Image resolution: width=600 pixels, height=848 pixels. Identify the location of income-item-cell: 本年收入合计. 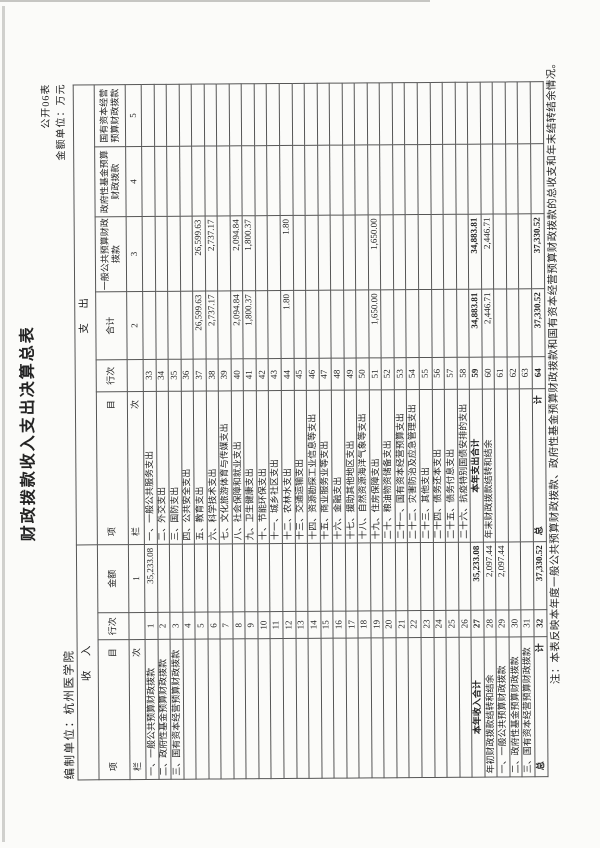
(478, 707).